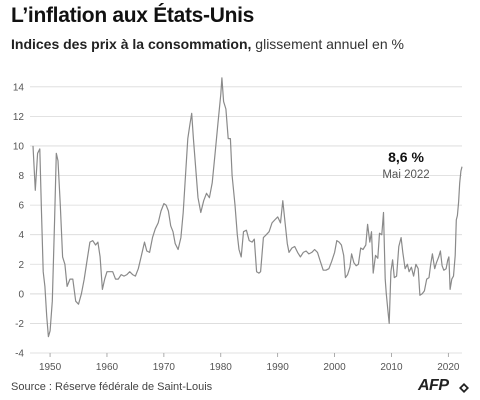 Image resolution: width=480 pixels, height=400 pixels. What do you see at coordinates (406, 157) in the screenshot?
I see `annotation-value: 8,6 %` at bounding box center [406, 157].